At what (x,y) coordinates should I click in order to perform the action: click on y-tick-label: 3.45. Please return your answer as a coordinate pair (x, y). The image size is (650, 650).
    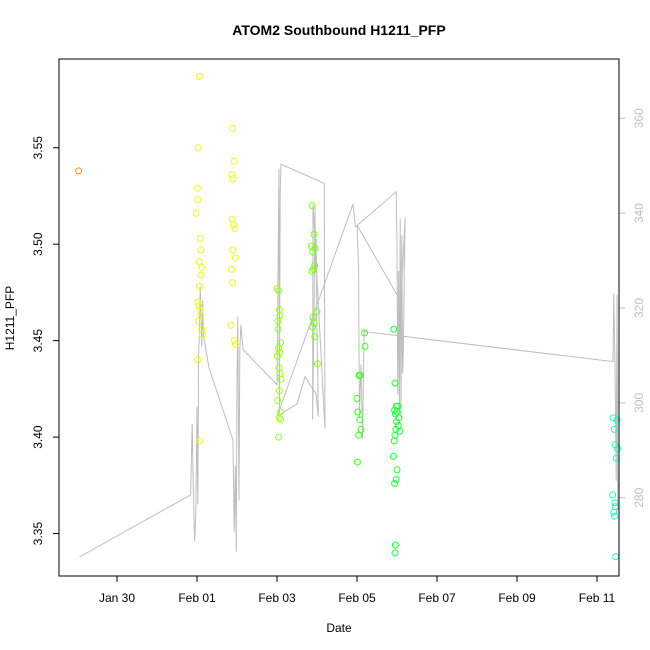
    Looking at the image, I should click on (38, 341).